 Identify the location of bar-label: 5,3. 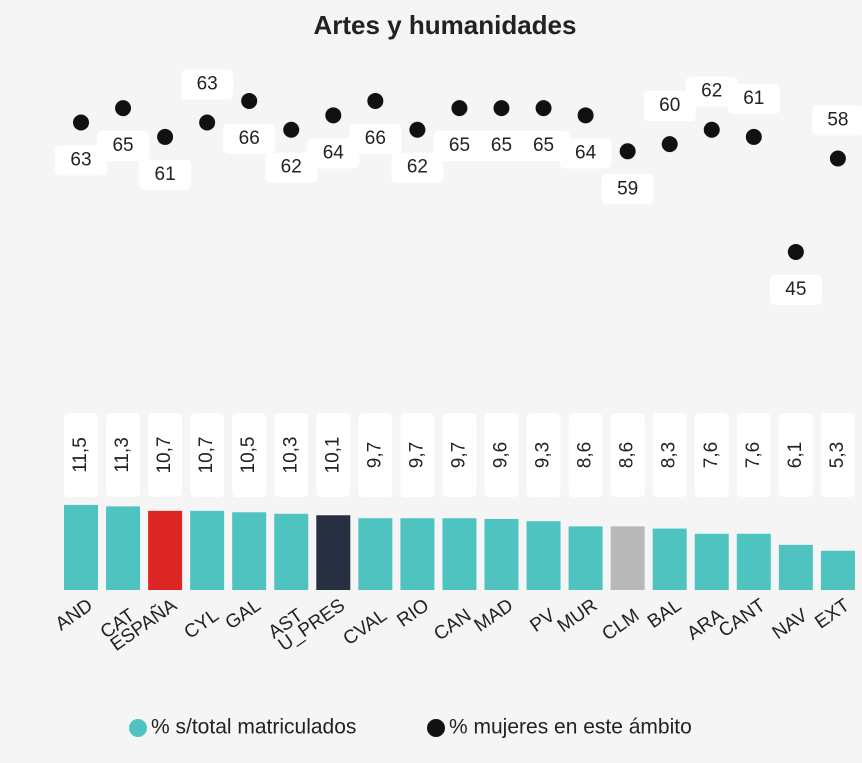
(837, 455).